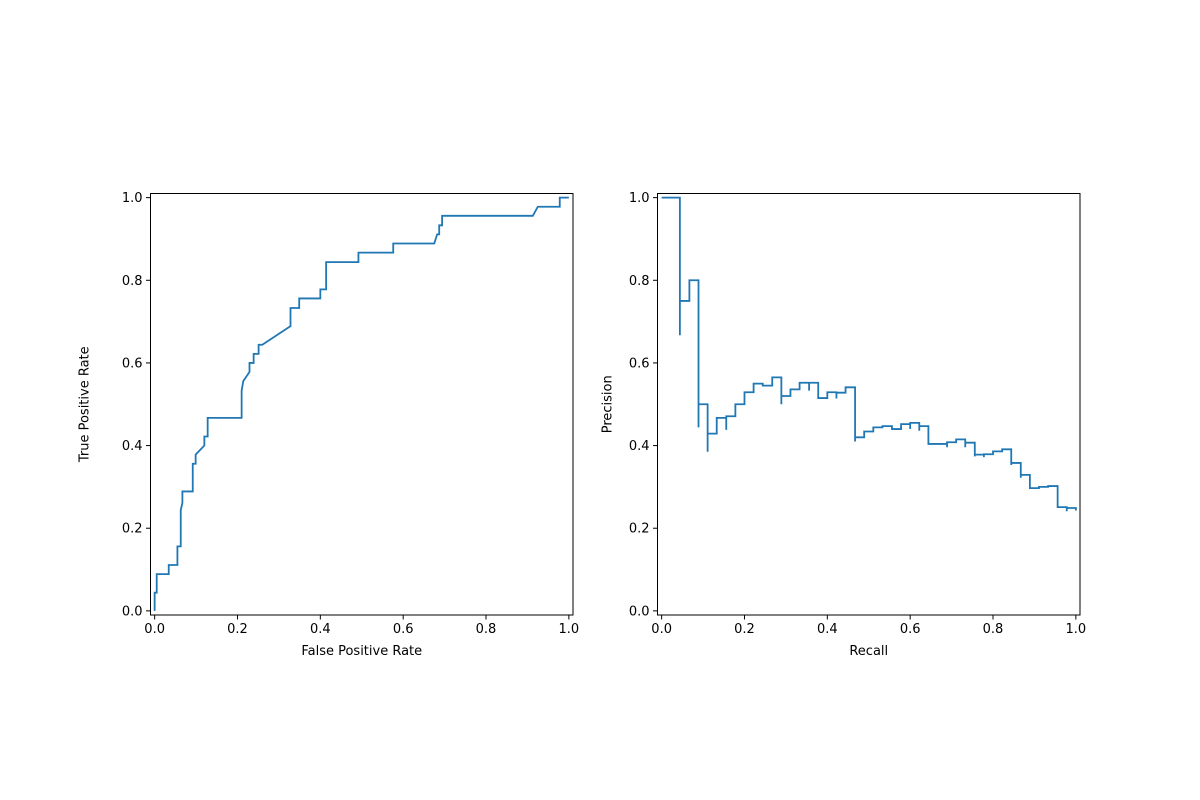 This screenshot has height=800, width=1200. What do you see at coordinates (608, 404) in the screenshot?
I see `y-axis-label: Precision` at bounding box center [608, 404].